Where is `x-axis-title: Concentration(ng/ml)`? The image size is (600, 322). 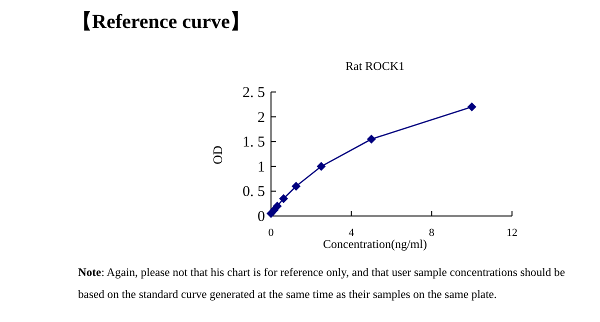 x-axis-title: Concentration(ng/ml) is located at coordinates (375, 244).